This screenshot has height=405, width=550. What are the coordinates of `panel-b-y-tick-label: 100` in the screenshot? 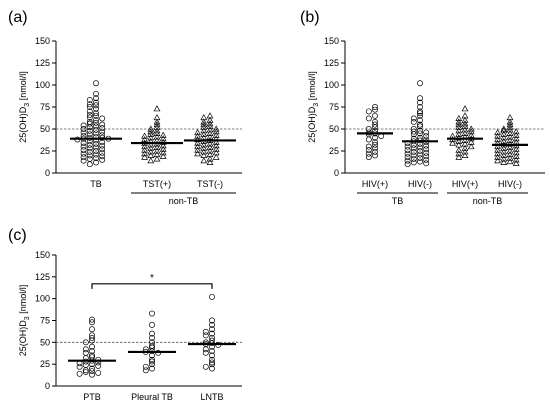 It's located at (331, 85).